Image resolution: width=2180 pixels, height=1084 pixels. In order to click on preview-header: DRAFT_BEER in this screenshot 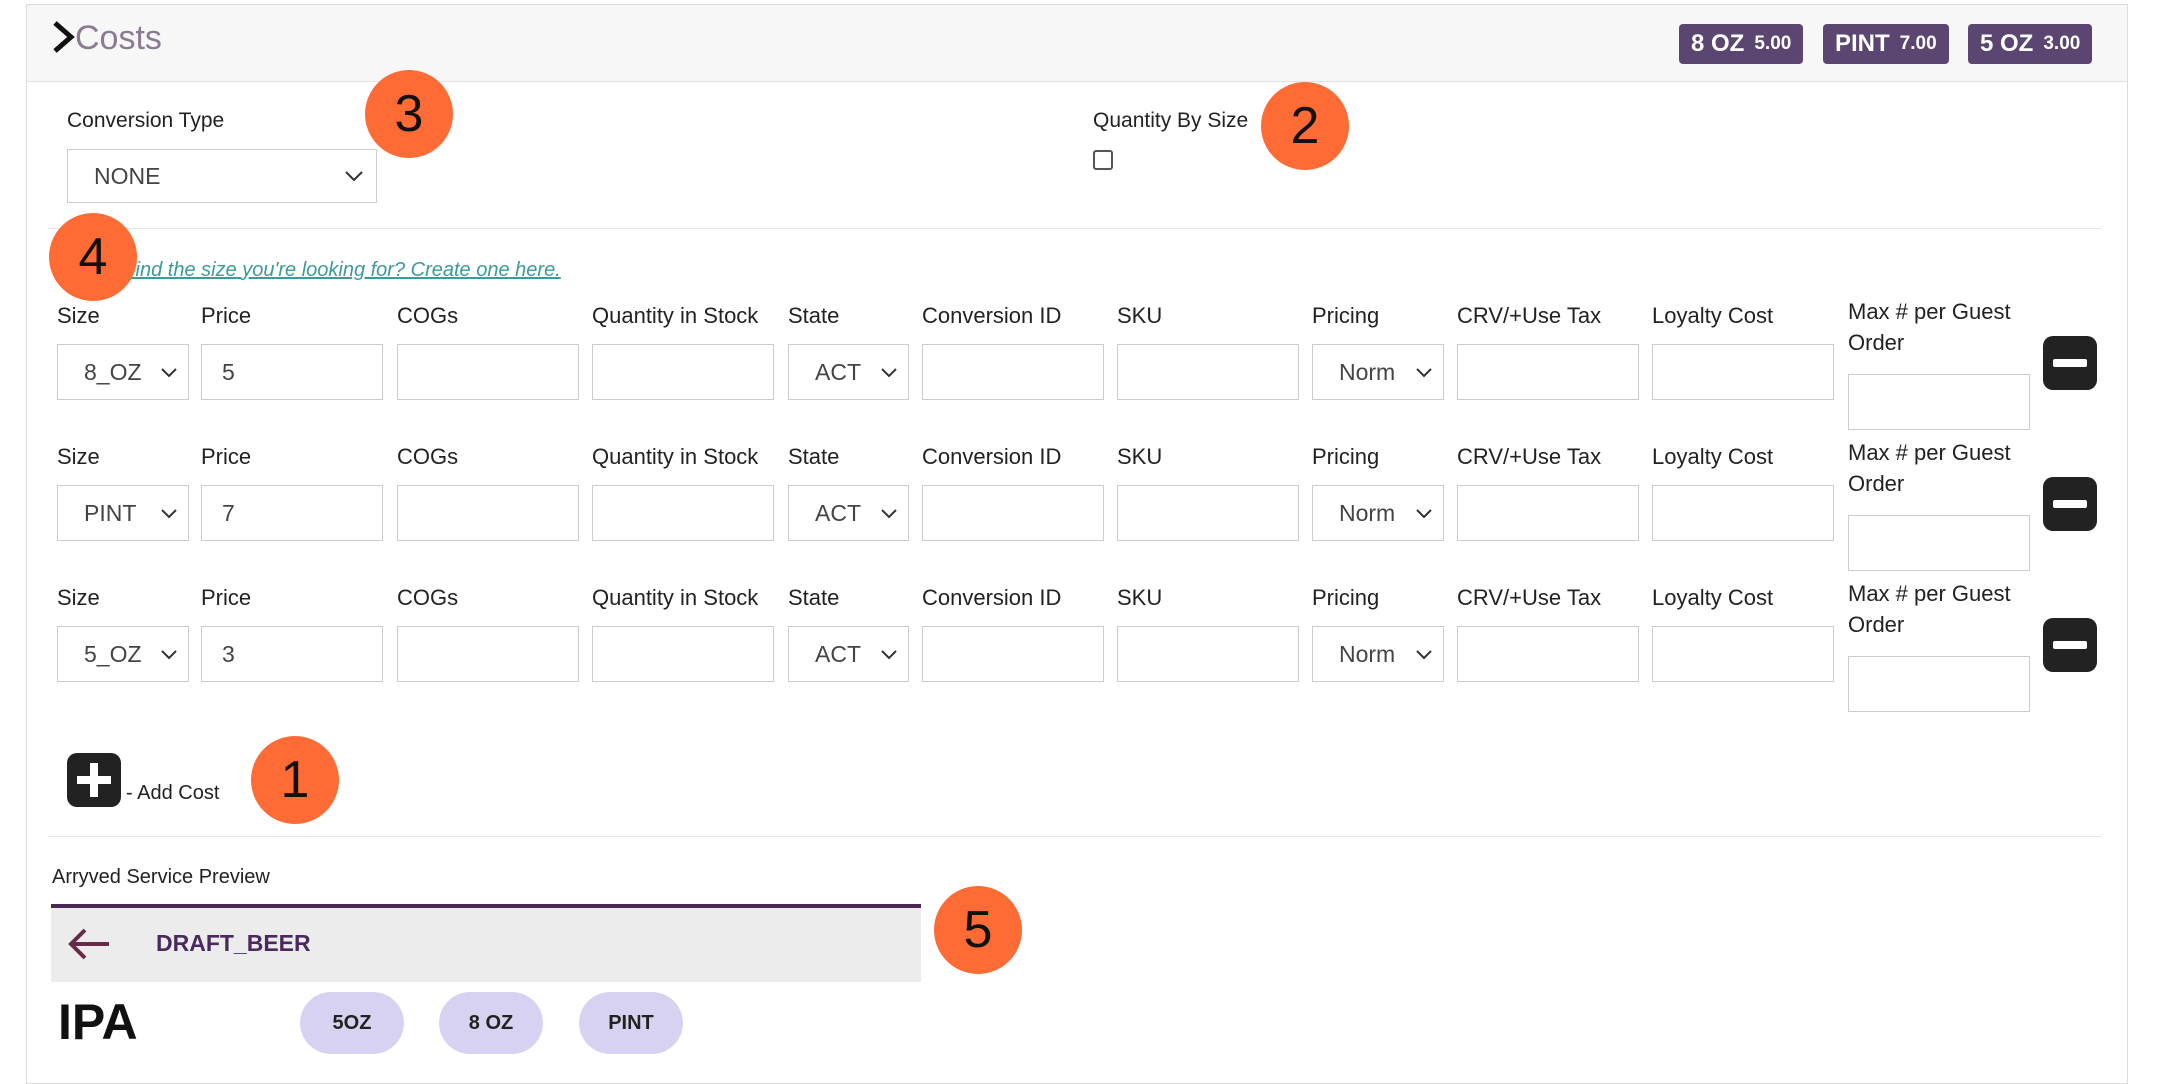, I will do `click(486, 943)`.